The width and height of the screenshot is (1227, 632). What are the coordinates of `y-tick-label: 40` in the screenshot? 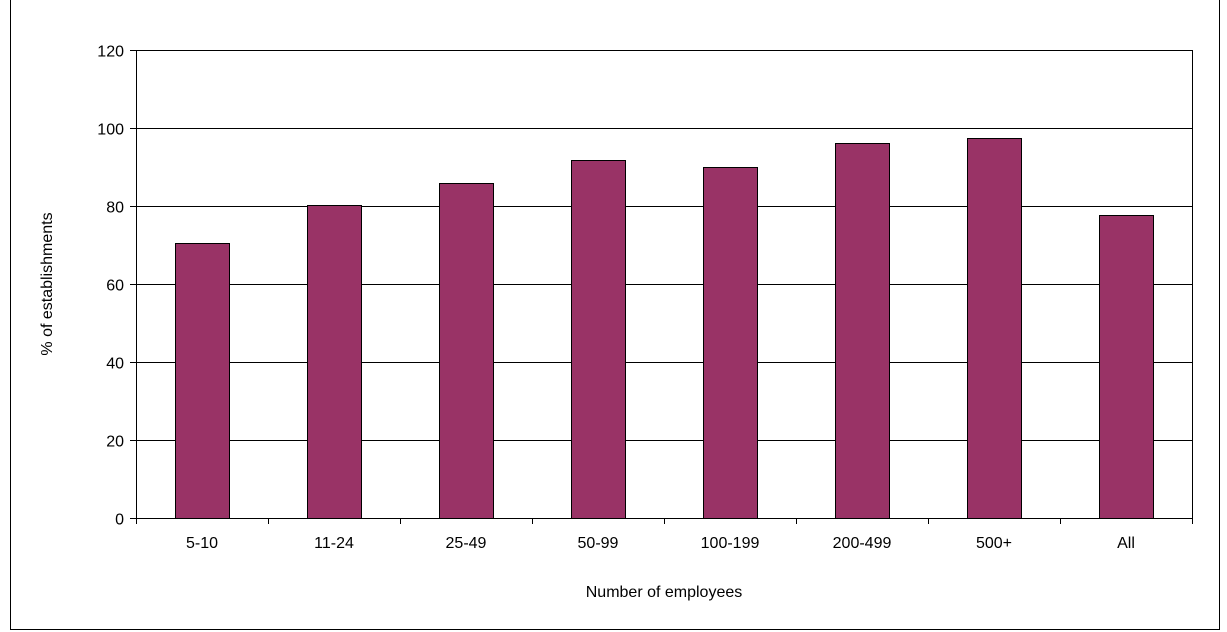 It's located at (115, 364).